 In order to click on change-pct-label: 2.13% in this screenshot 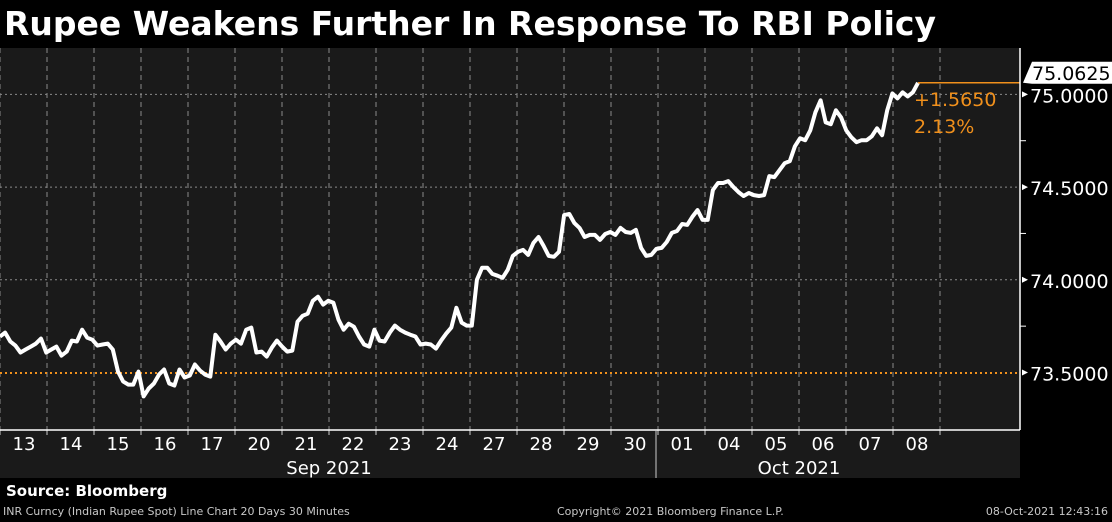, I will do `click(944, 127)`.